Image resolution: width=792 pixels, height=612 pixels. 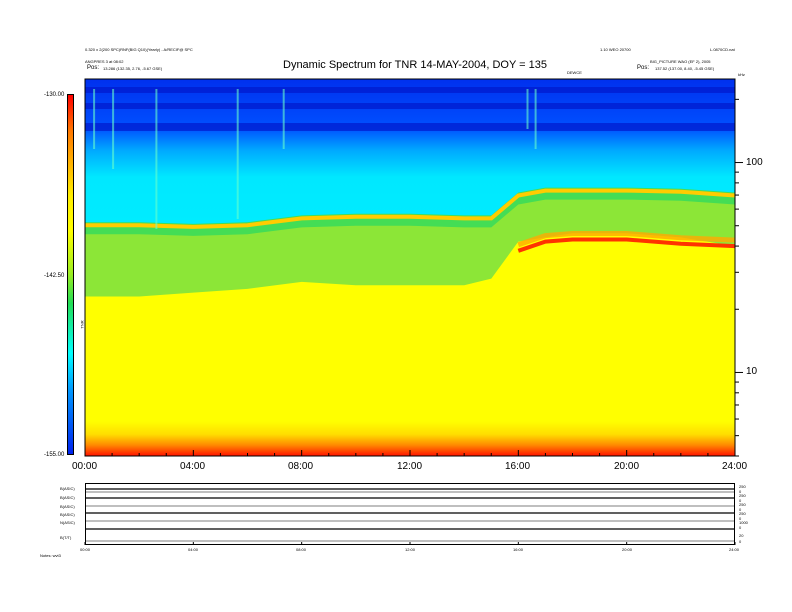 I want to click on header-right-pos-label: Pos:, so click(x=643, y=68).